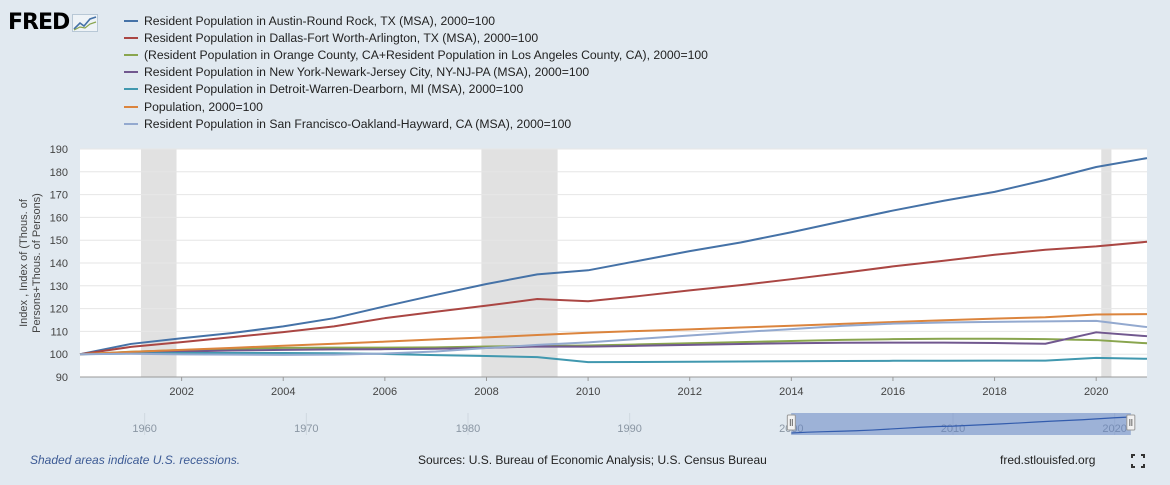 This screenshot has width=1170, height=485. What do you see at coordinates (59, 173) in the screenshot?
I see `y-tick-label: 180` at bounding box center [59, 173].